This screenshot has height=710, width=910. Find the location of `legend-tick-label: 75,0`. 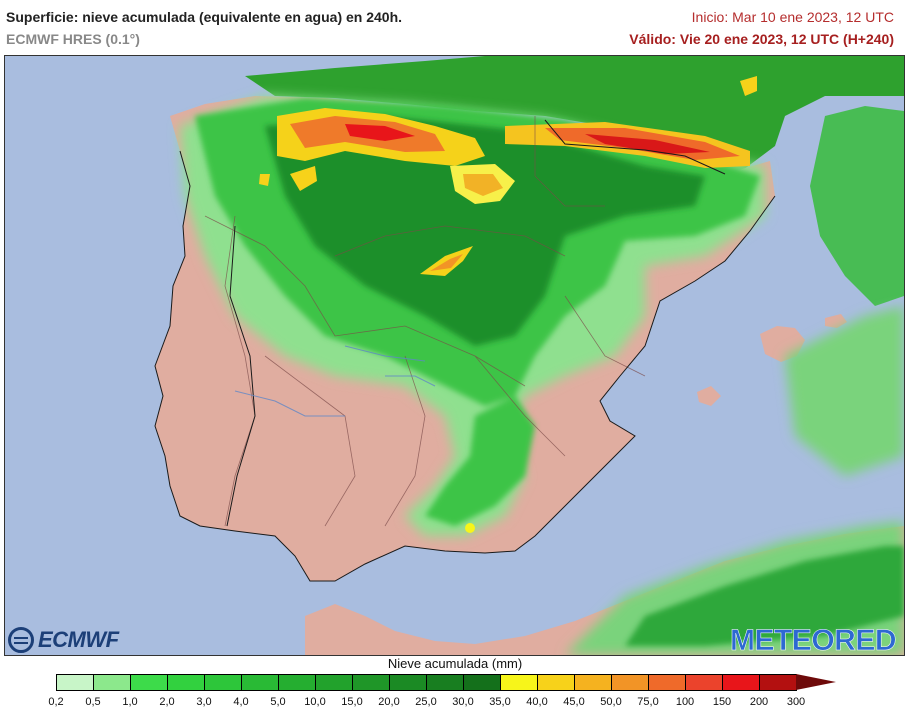

legend-tick-label: 75,0 is located at coordinates (648, 702).